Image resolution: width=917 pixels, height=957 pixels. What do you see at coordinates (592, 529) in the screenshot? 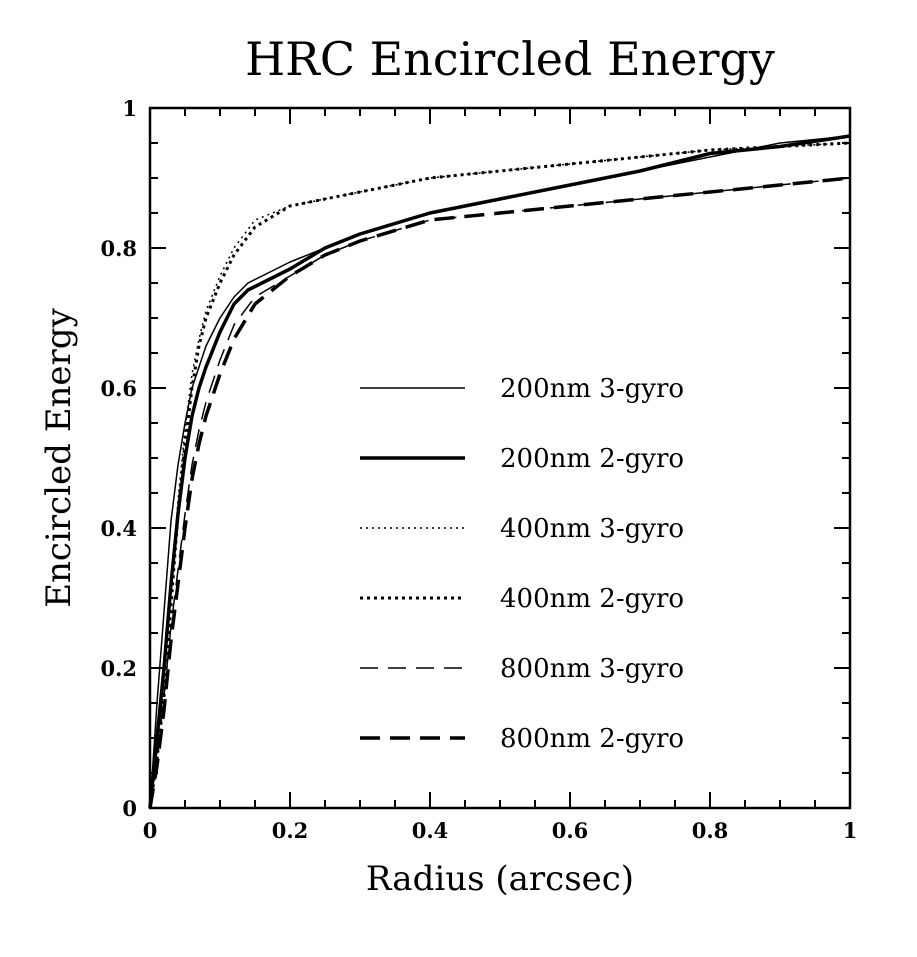
I see `legend-label: 400nm 3-gyro` at bounding box center [592, 529].